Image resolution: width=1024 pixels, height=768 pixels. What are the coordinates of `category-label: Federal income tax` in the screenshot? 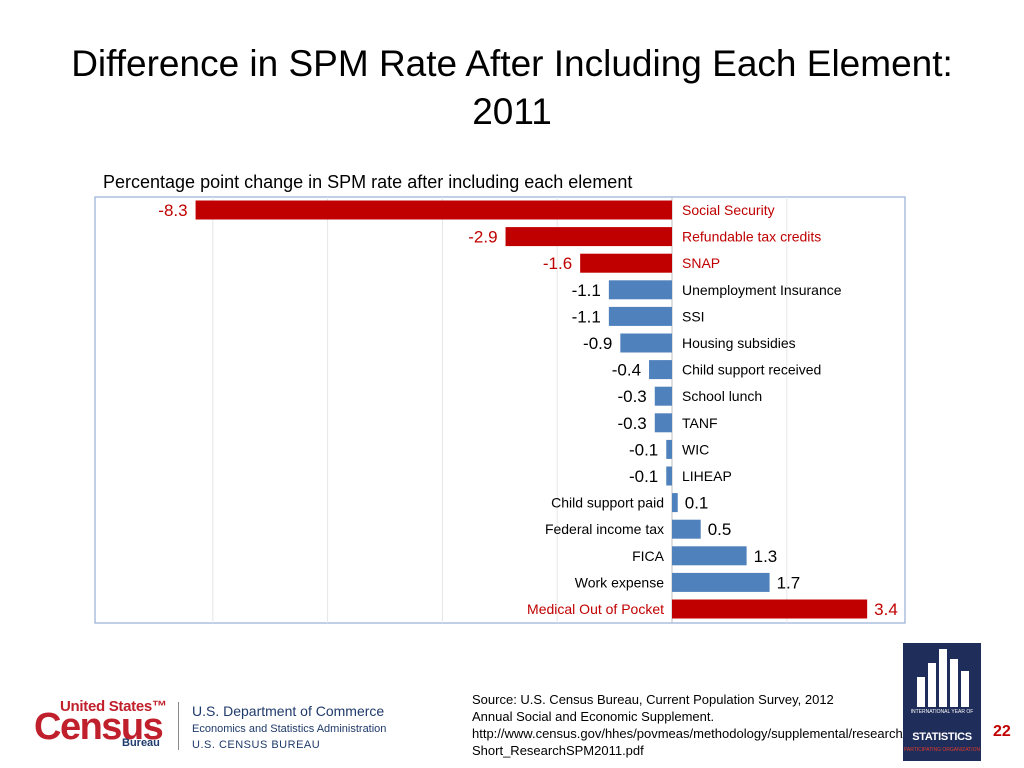 It's located at (604, 529).